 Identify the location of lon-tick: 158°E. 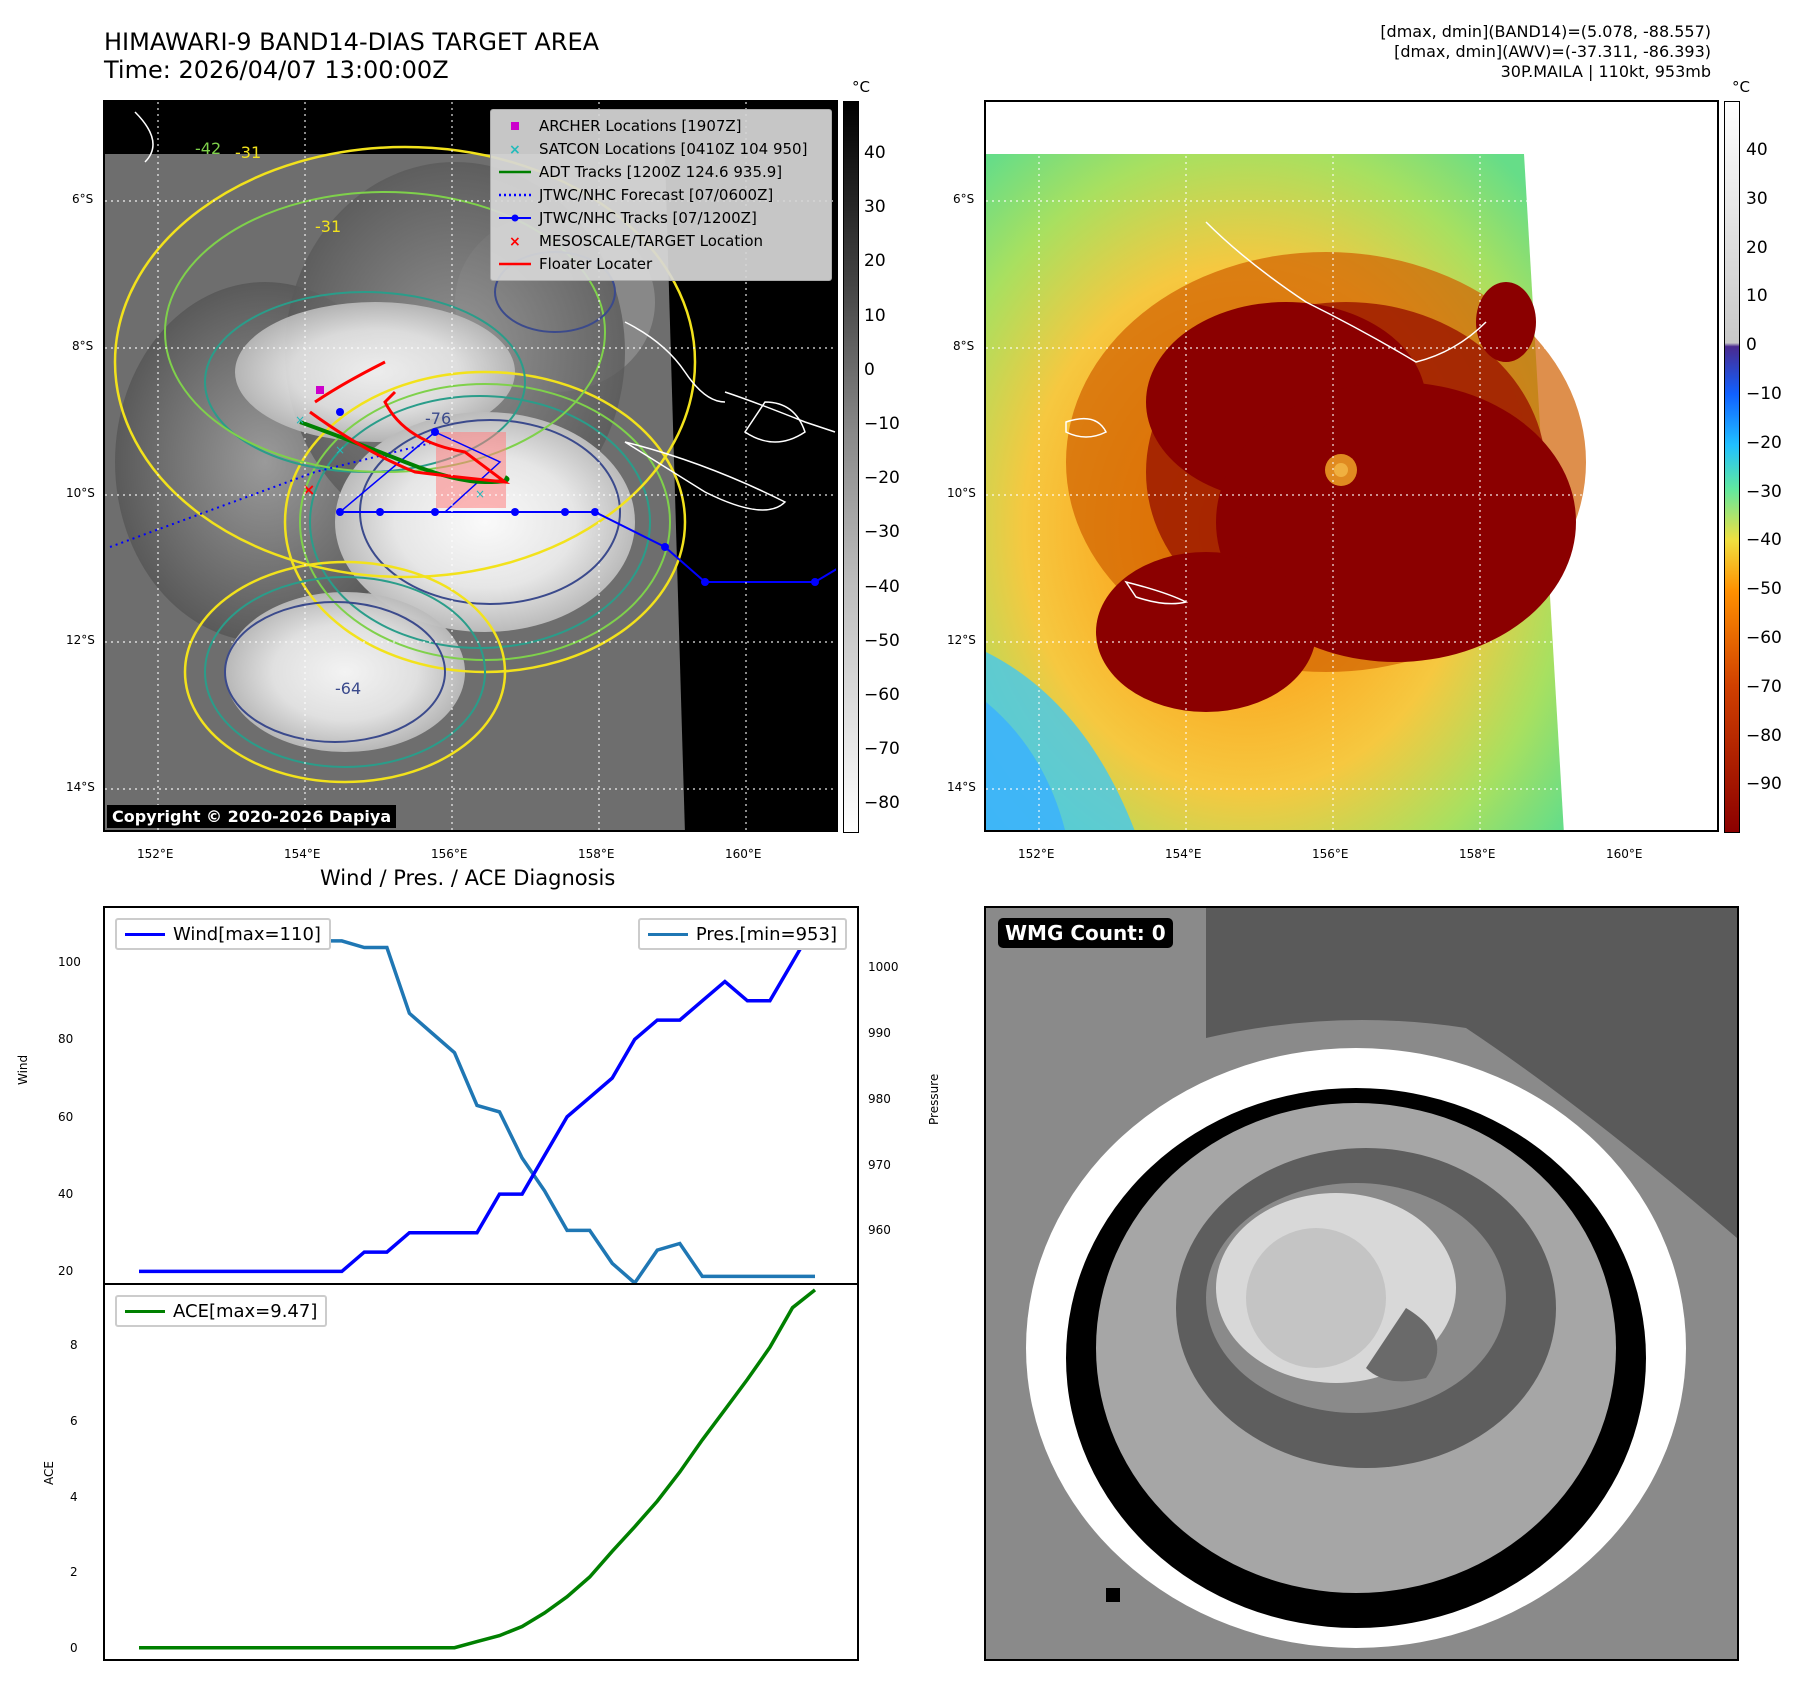
(1477, 854).